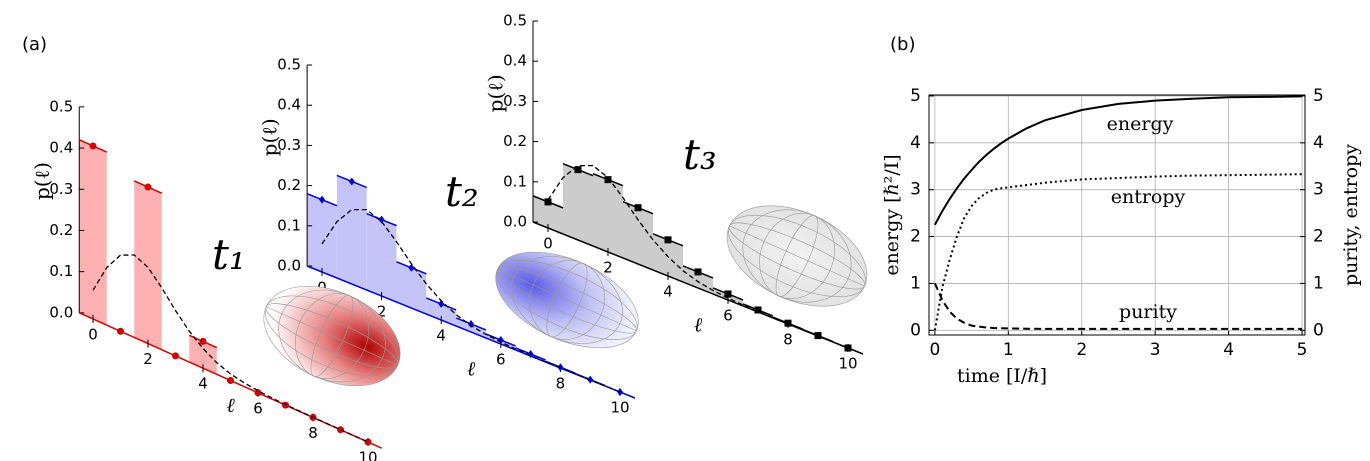  I want to click on plot-frame, so click(1117, 215).